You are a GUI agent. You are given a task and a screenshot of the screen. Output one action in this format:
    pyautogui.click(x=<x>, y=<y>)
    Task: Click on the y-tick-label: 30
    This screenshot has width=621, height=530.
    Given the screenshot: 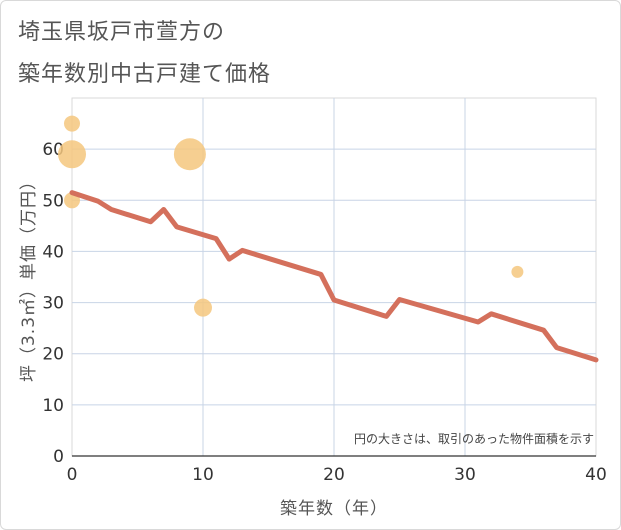 What is the action you would take?
    pyautogui.click(x=53, y=304)
    